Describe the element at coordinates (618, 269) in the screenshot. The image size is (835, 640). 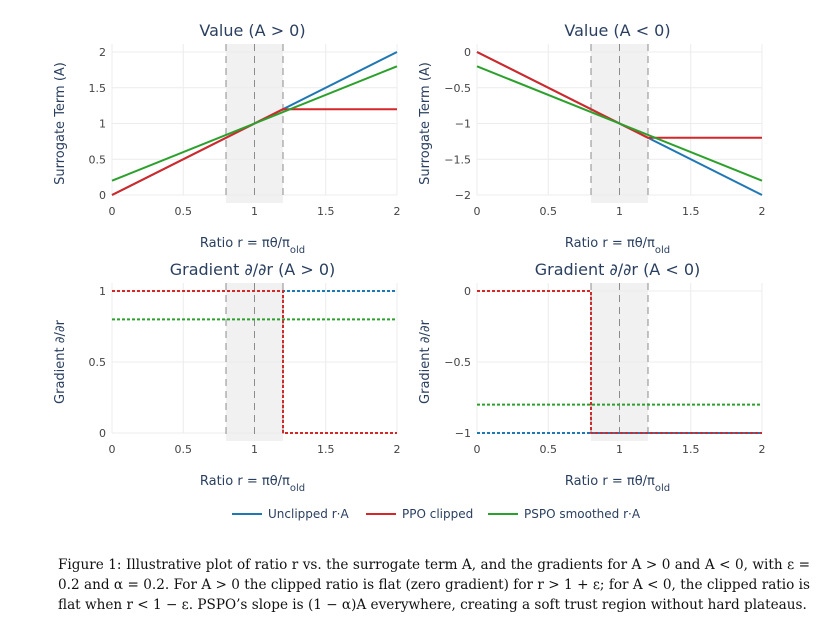
I see `panel-title: Gradient ∂/∂r (A < 0)` at that location.